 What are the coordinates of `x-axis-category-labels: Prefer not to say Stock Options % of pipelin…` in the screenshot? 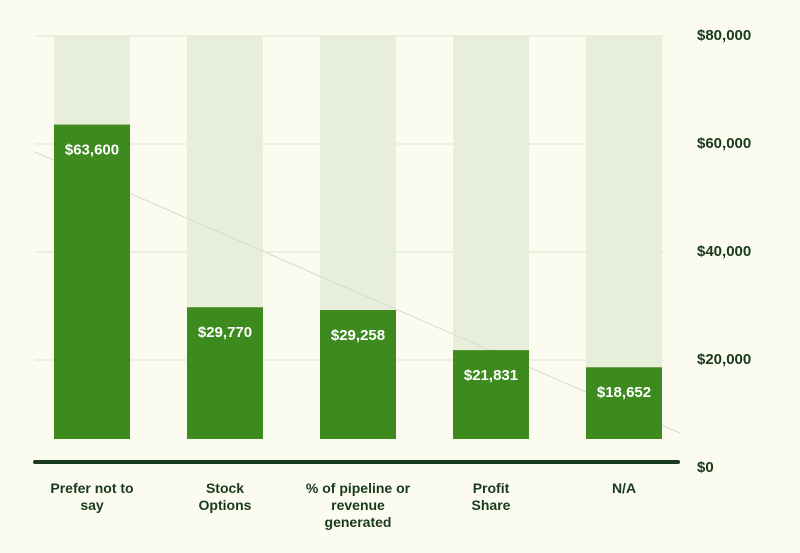 It's located at (343, 505).